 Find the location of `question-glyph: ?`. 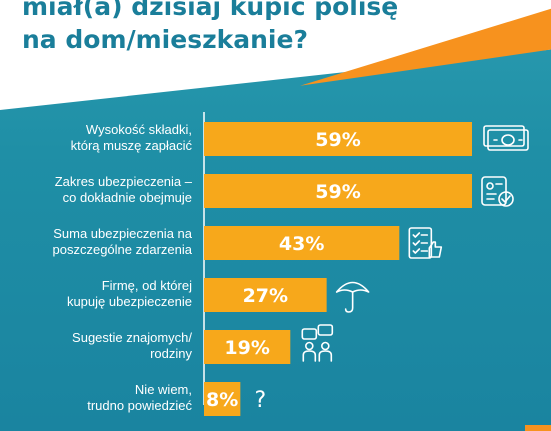

question-glyph: ? is located at coordinates (260, 400).